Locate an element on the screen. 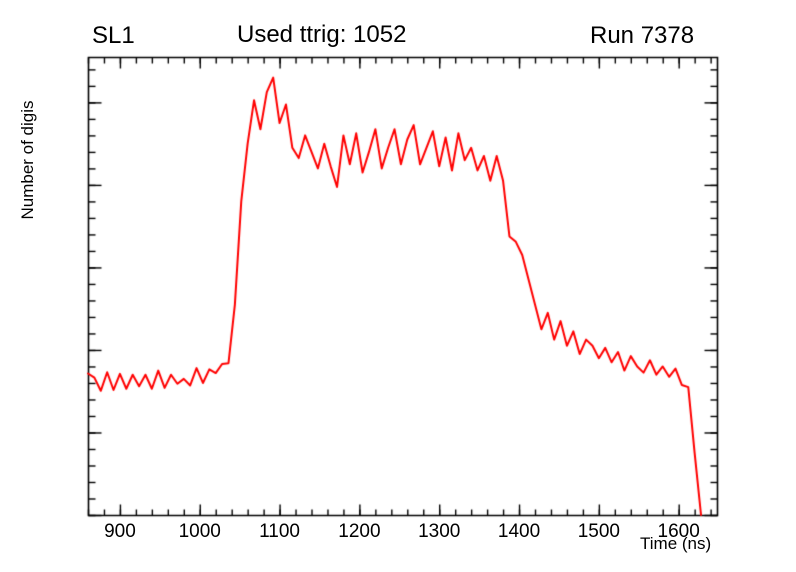 The height and width of the screenshot is (572, 796). page-title: Used ttrig: 1052 is located at coordinates (322, 34).